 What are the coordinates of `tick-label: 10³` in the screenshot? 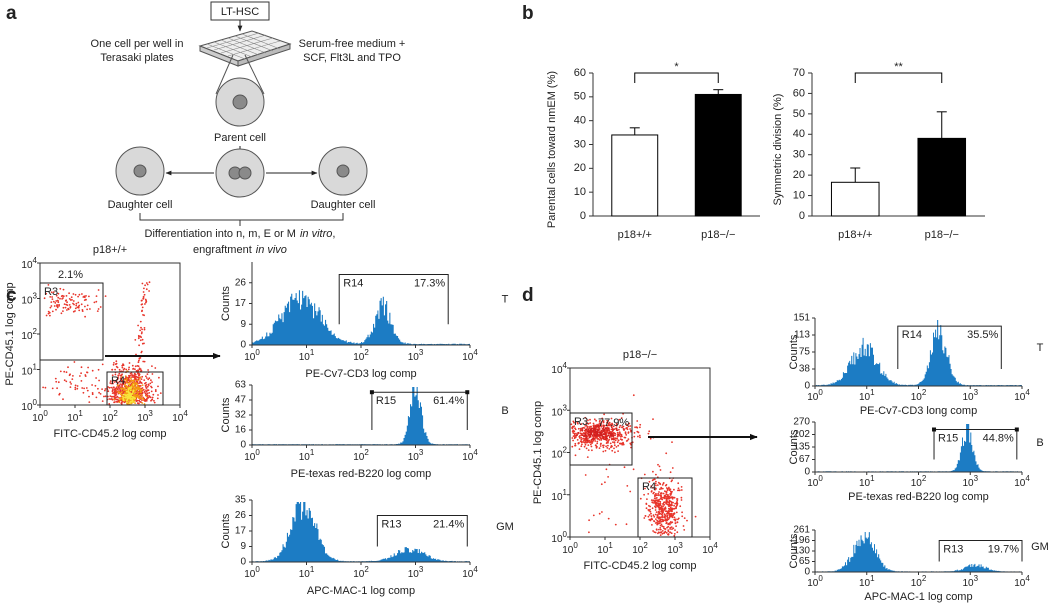 It's located at (970, 395).